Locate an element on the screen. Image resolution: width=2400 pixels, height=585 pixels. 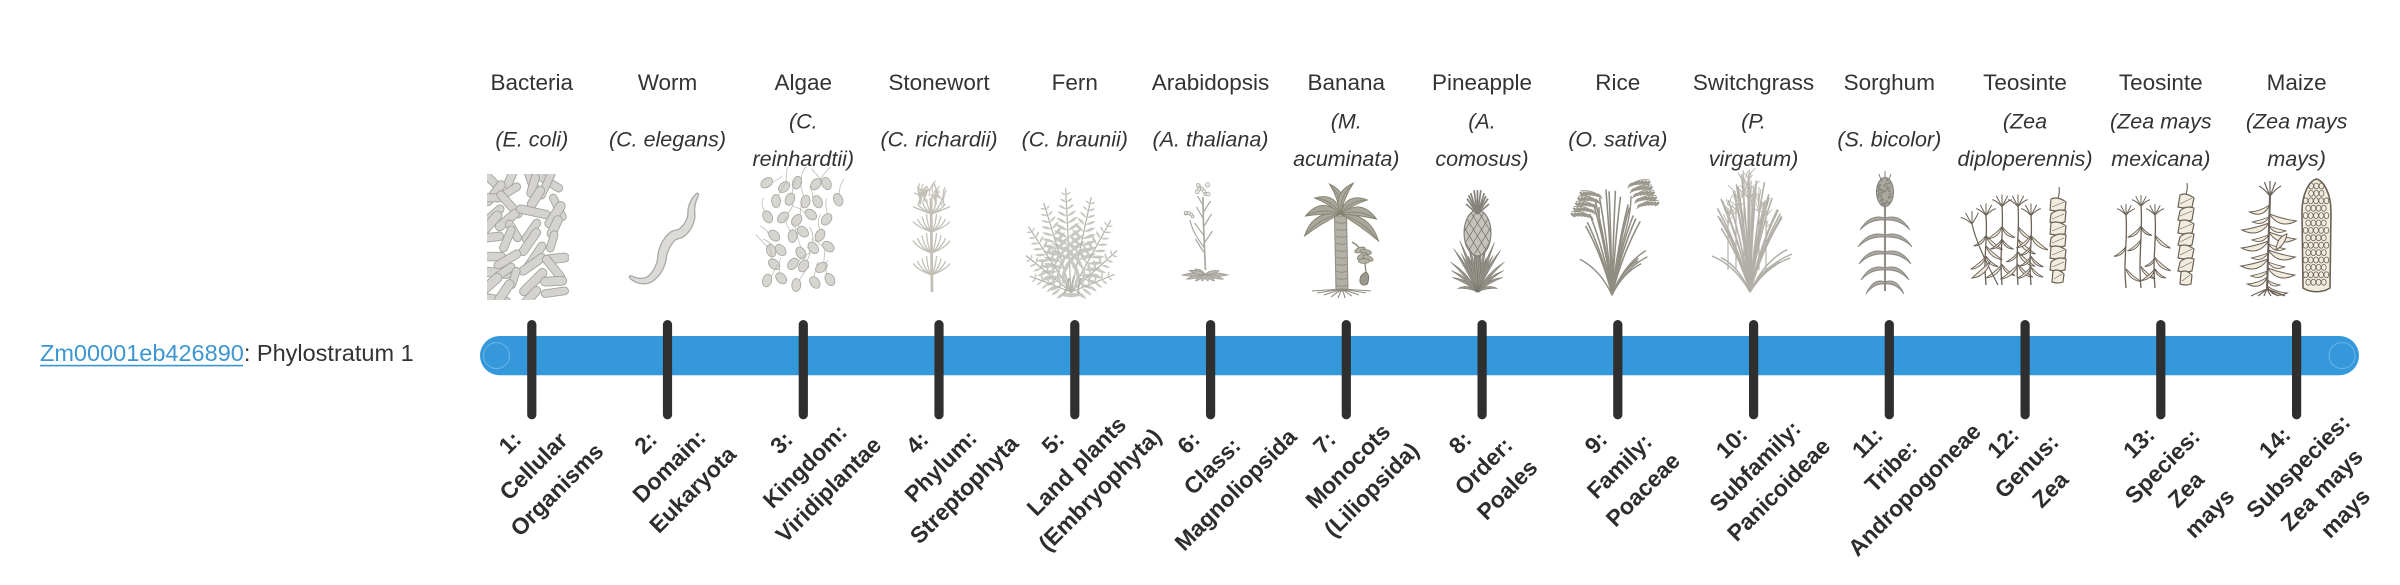
svg-text: (C. elegans) is located at coordinates (667, 140).